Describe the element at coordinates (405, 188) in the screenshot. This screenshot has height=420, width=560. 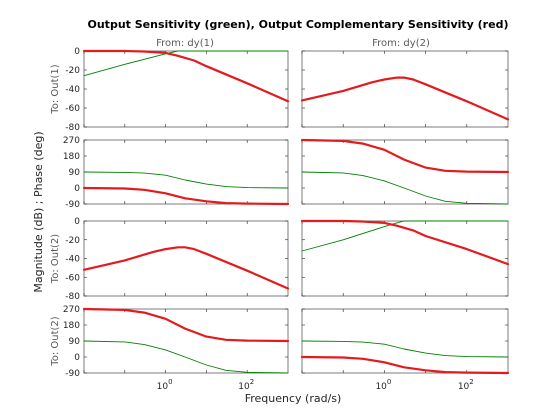
I see `sensitivity-line-r2-c2` at that location.